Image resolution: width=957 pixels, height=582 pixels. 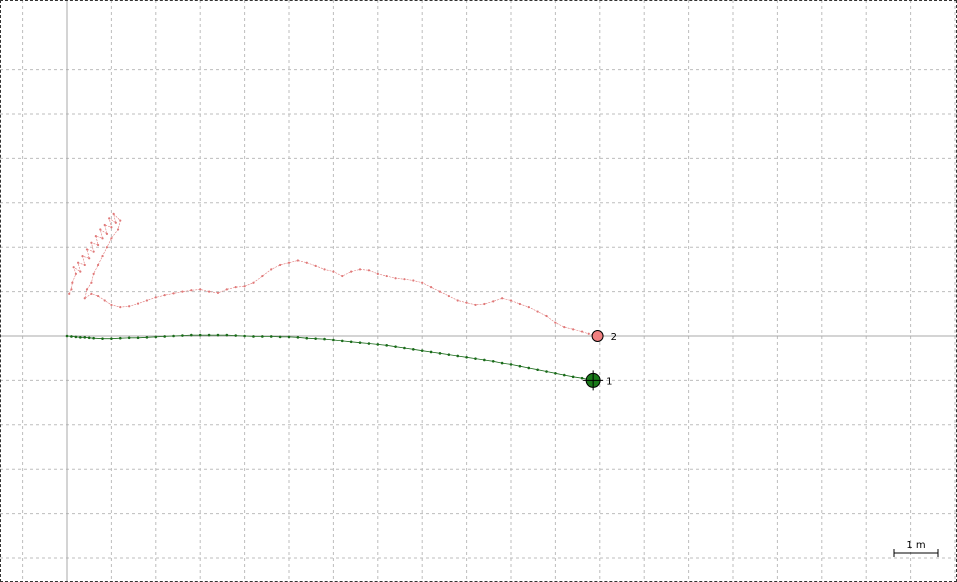 I want to click on scale-bar: 1 m, so click(x=916, y=548).